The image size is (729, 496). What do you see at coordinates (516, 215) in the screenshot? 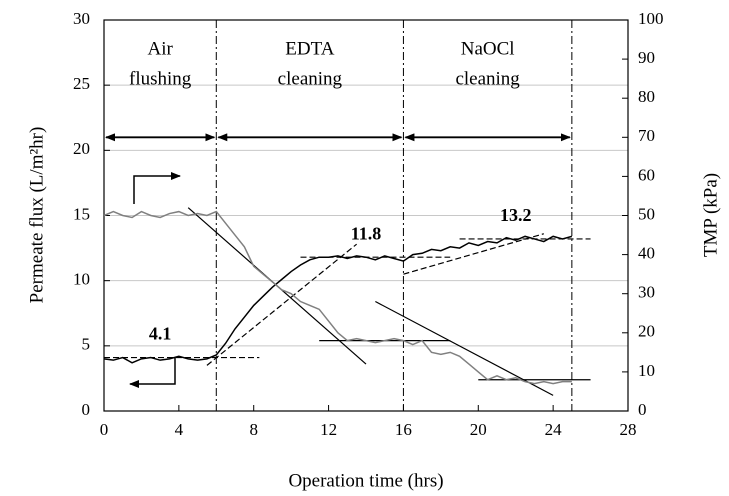
I see `level-label: 13.2` at bounding box center [516, 215].